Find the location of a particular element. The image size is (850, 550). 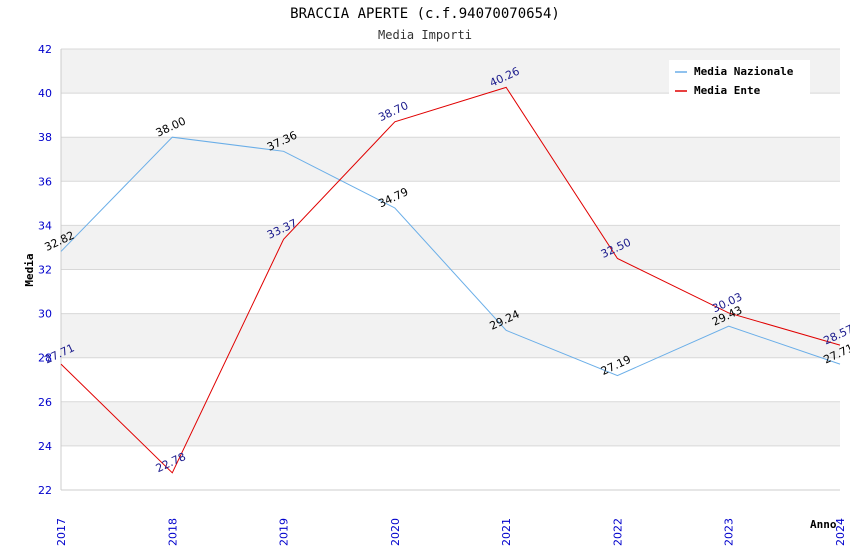

y-tick-label: 40 is located at coordinates (45, 93).